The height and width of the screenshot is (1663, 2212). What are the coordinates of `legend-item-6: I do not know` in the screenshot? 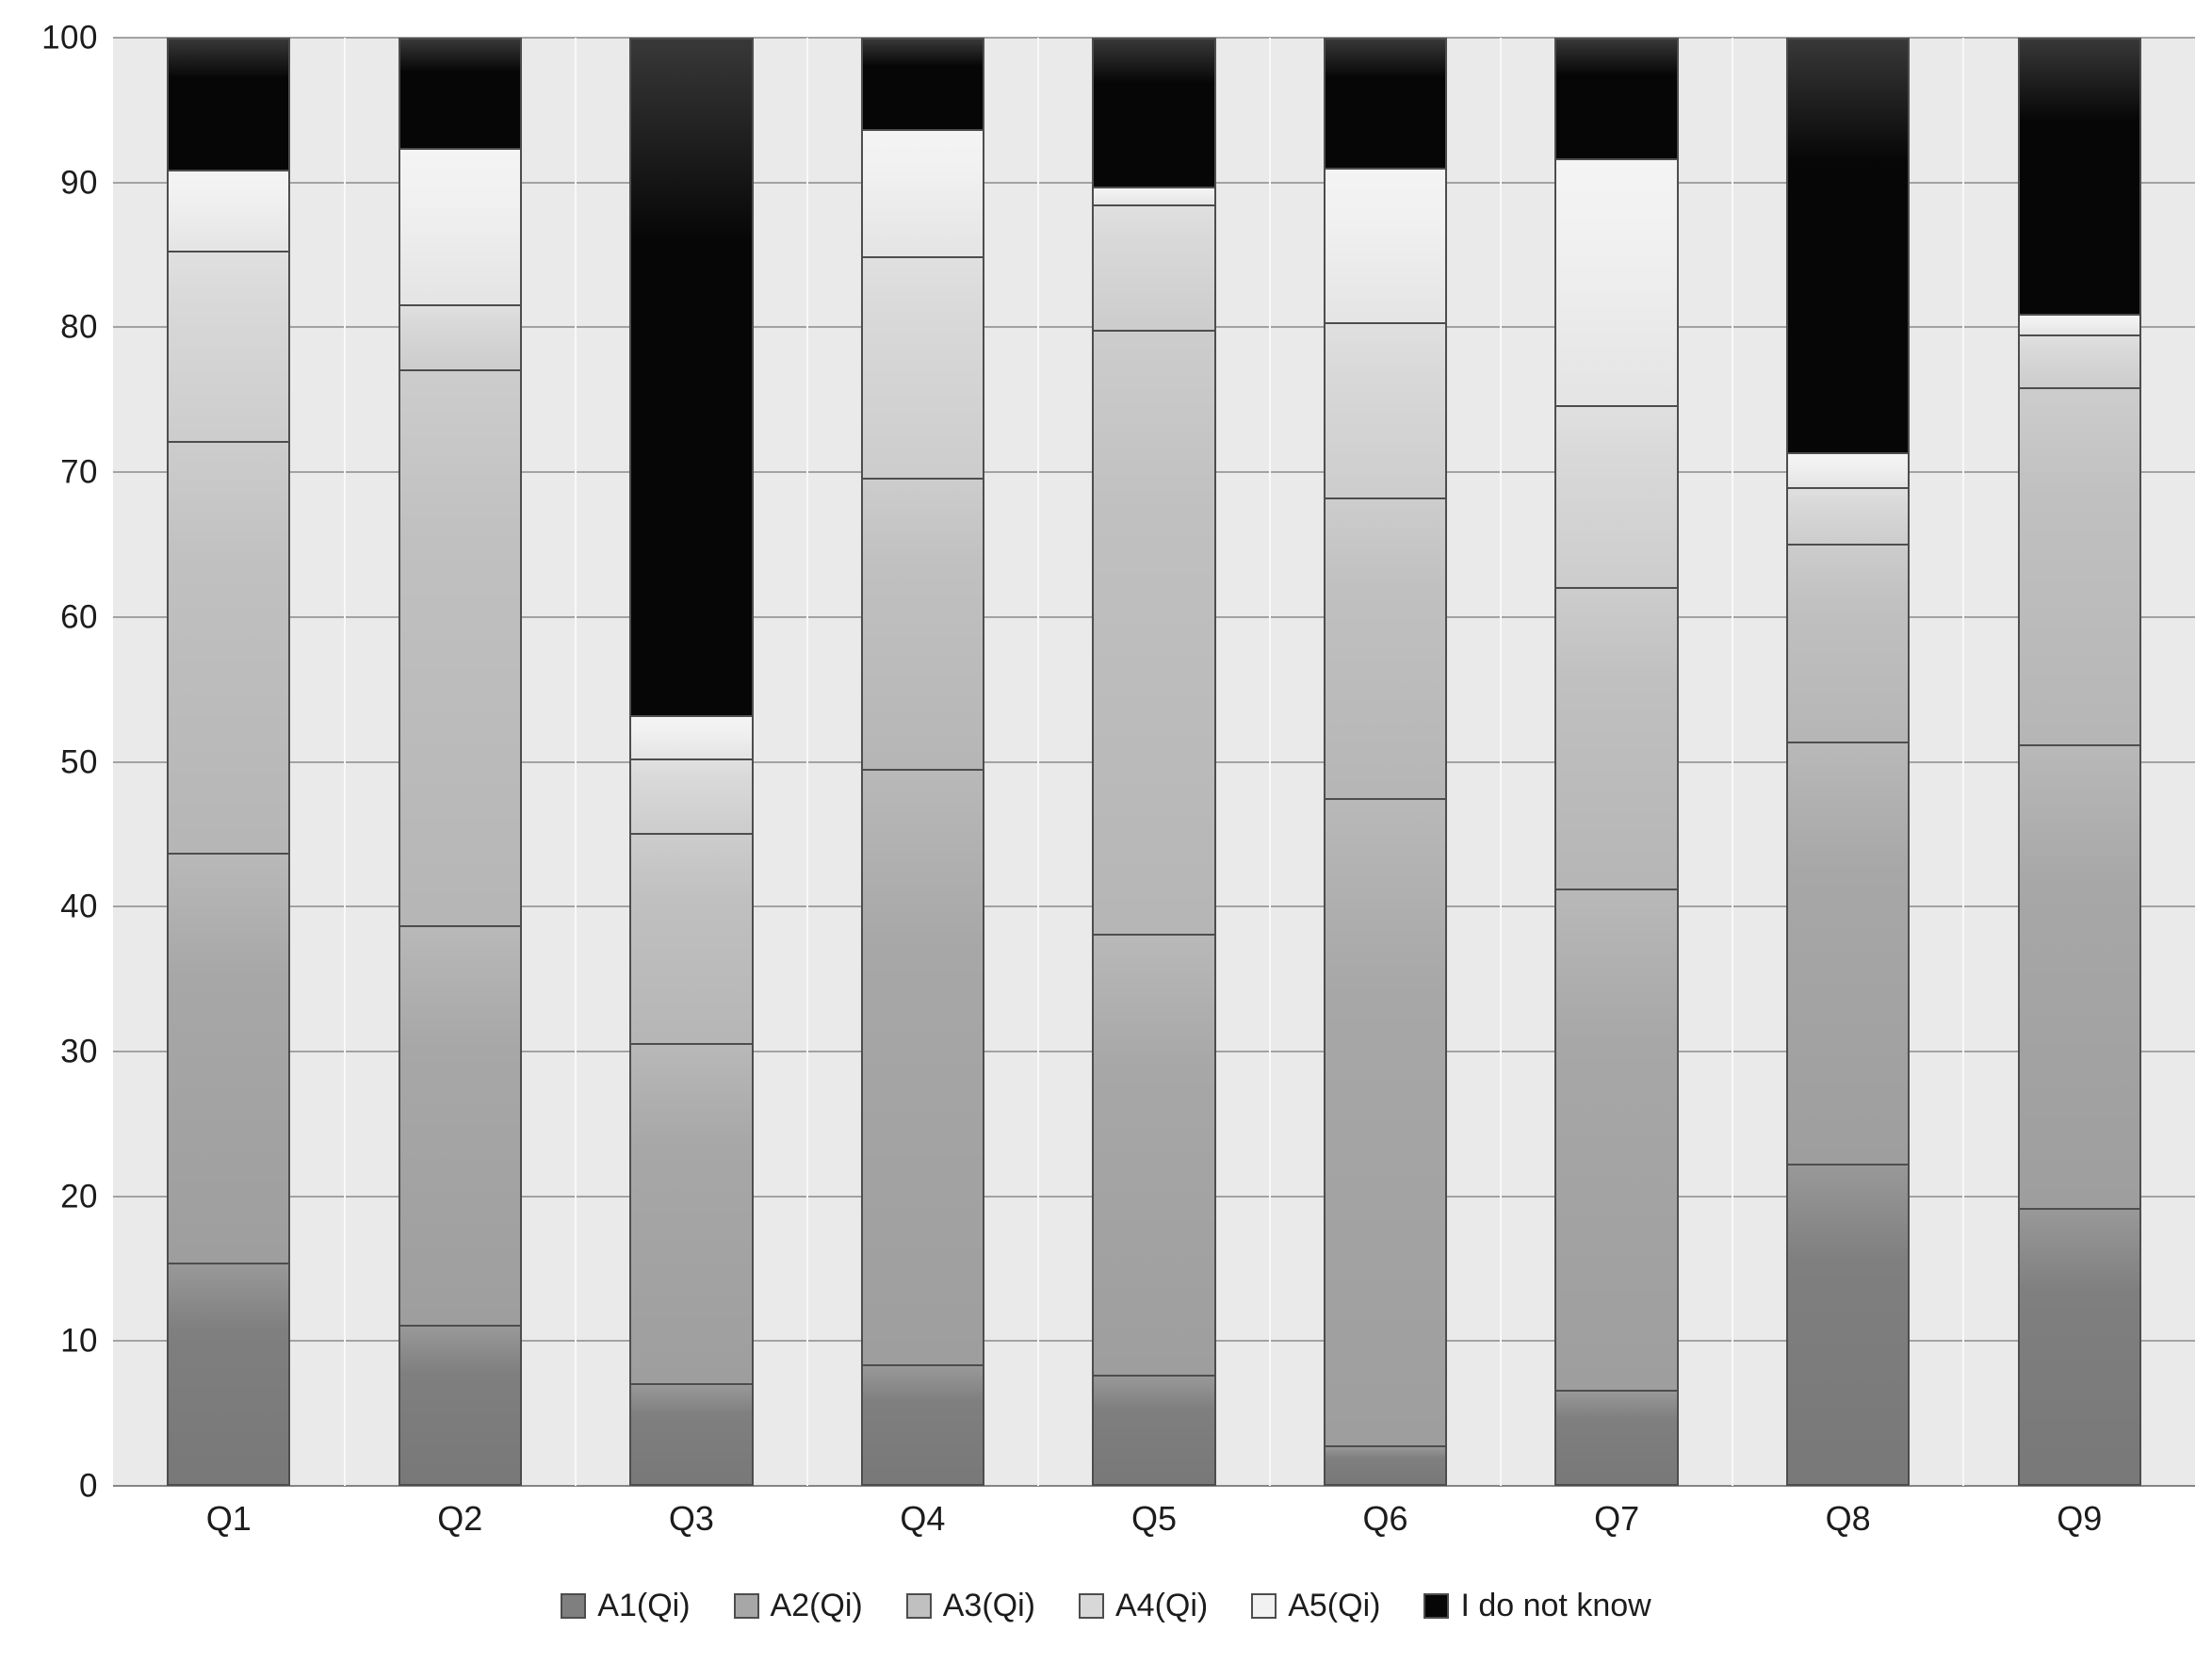 It's located at (1537, 1605).